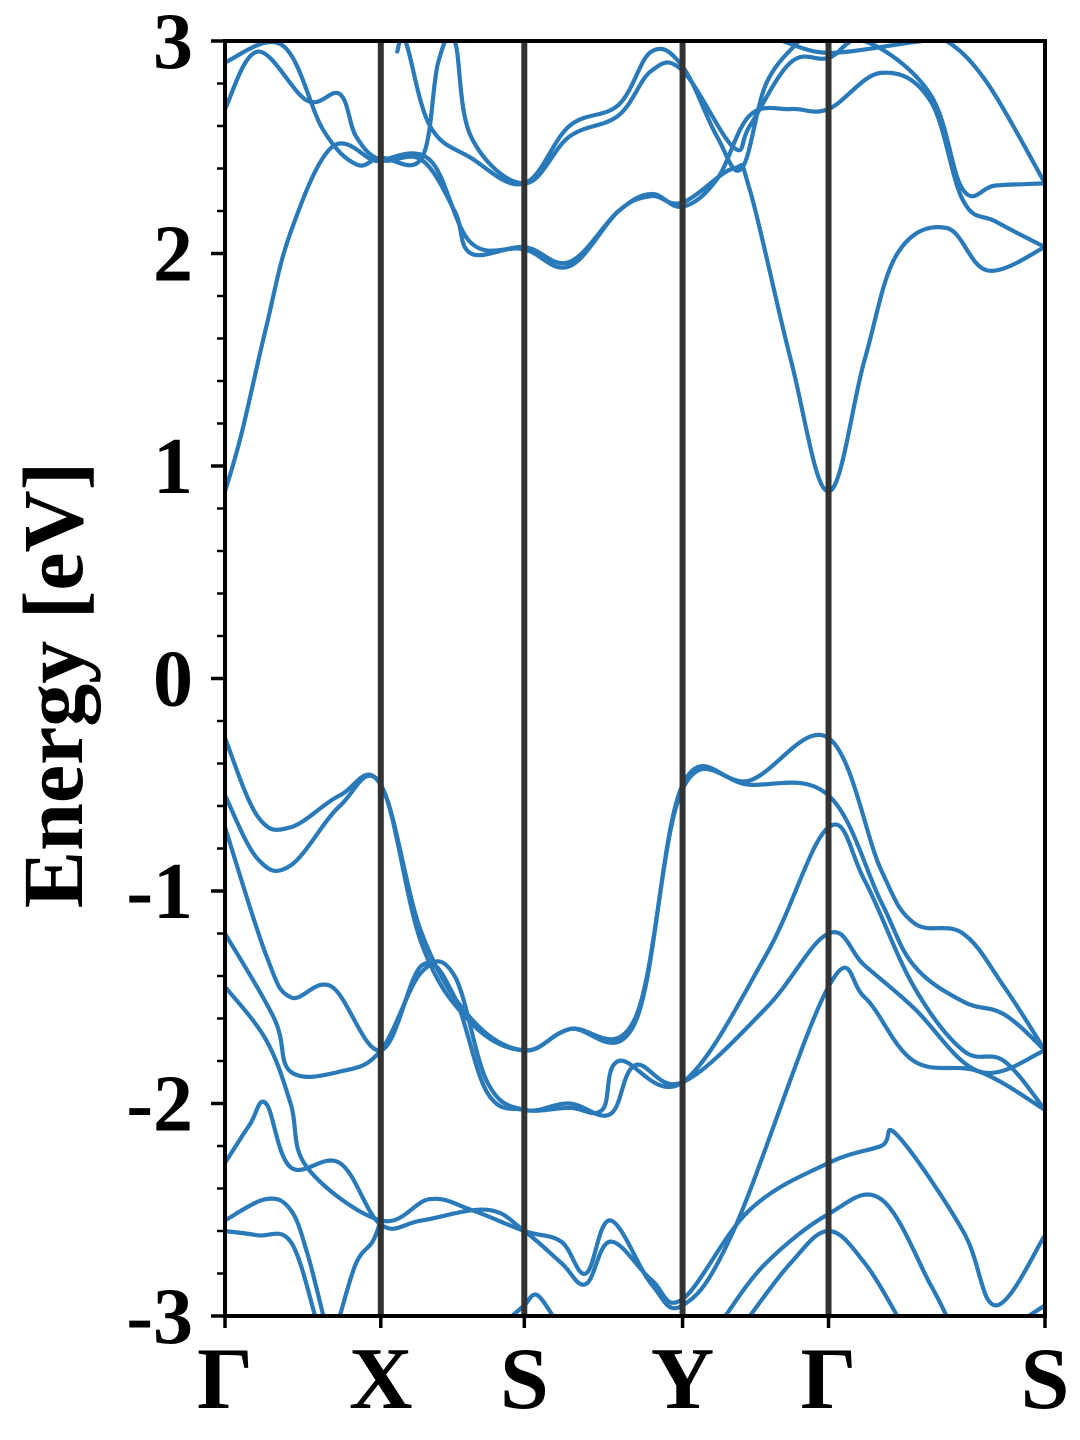 The width and height of the screenshot is (1080, 1440). Describe the element at coordinates (159, 892) in the screenshot. I see `y-tick-label: -1` at that location.